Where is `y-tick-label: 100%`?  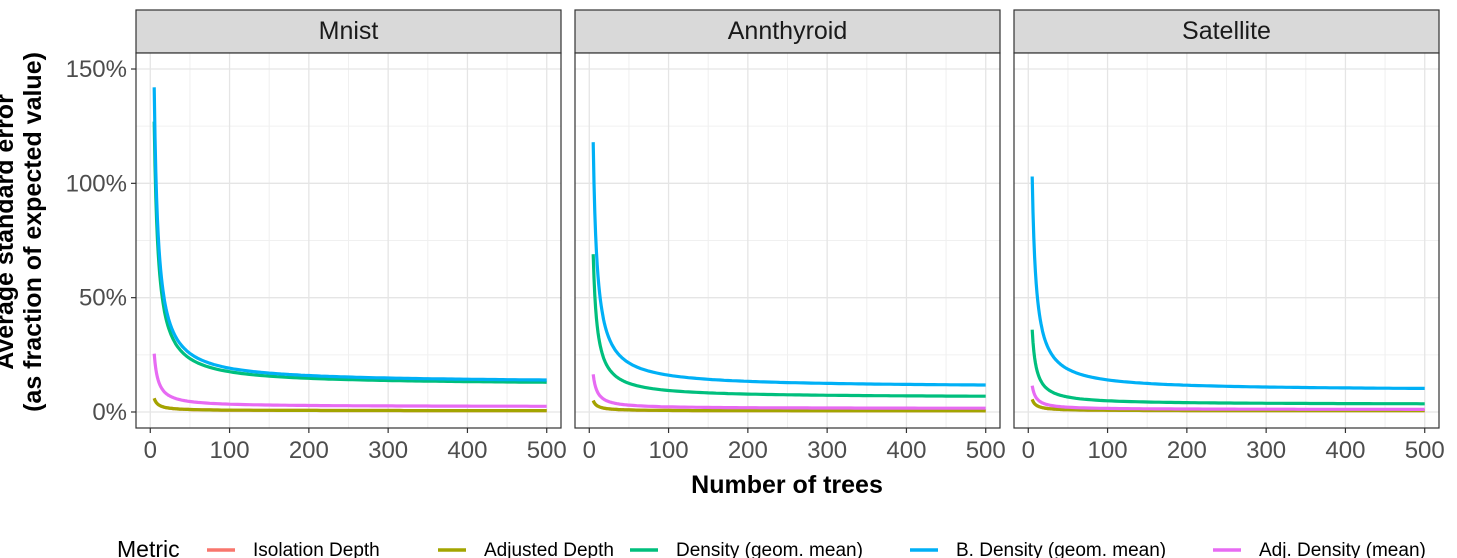
y-tick-label: 100% is located at coordinates (96, 183).